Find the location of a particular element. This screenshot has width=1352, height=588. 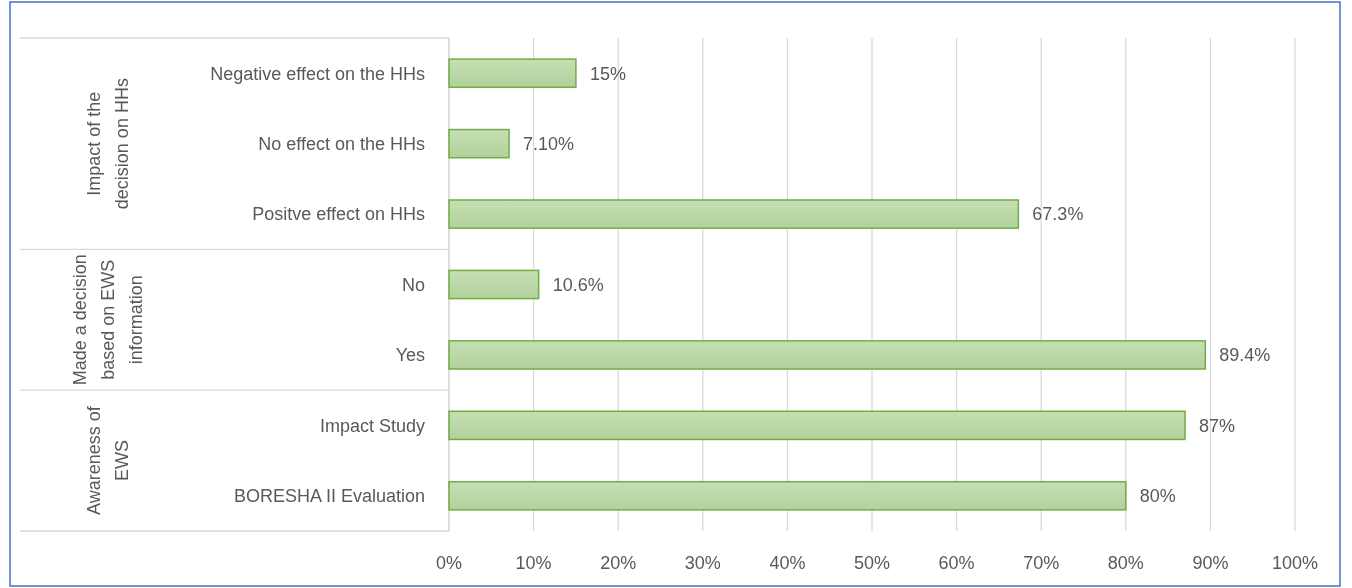

x-tick-label: 50% is located at coordinates (872, 563).